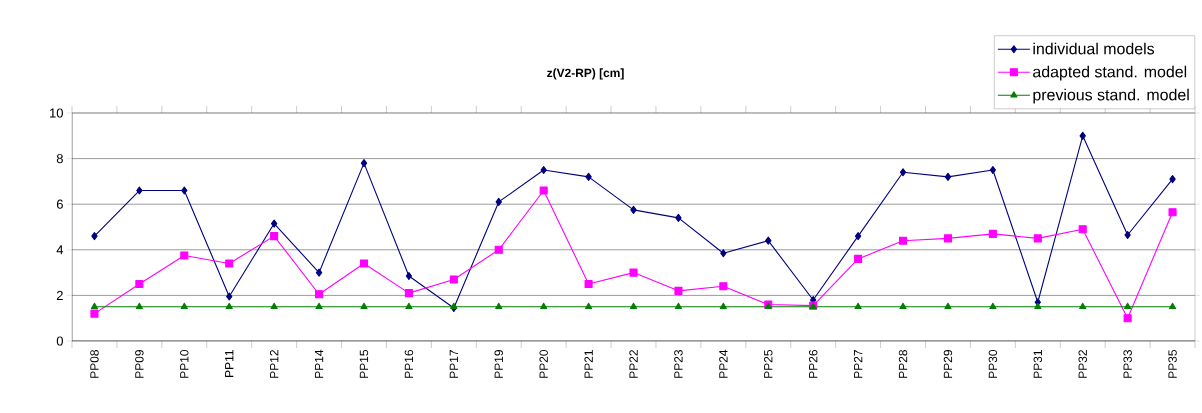  What do you see at coordinates (56, 113) in the screenshot?
I see `y-tick-label: 10` at bounding box center [56, 113].